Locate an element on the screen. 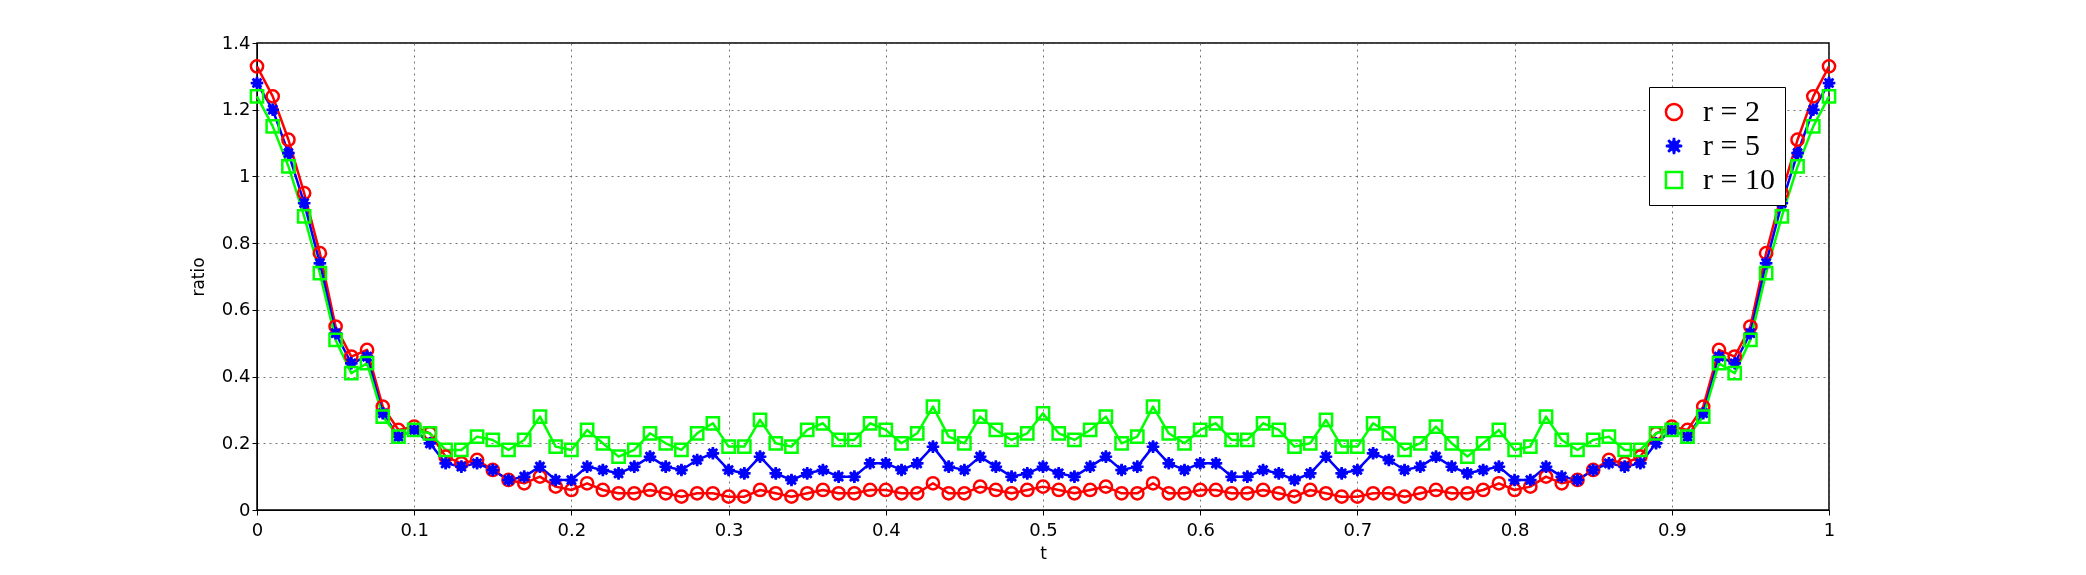  x-tick-label: 0.3 is located at coordinates (729, 529).